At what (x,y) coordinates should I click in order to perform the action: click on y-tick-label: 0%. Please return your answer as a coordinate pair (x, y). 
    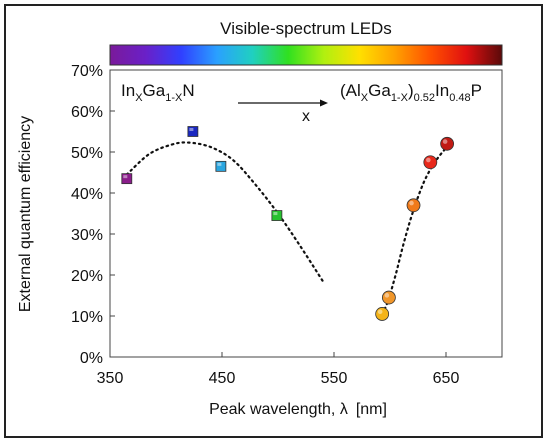
    Looking at the image, I should click on (91, 358).